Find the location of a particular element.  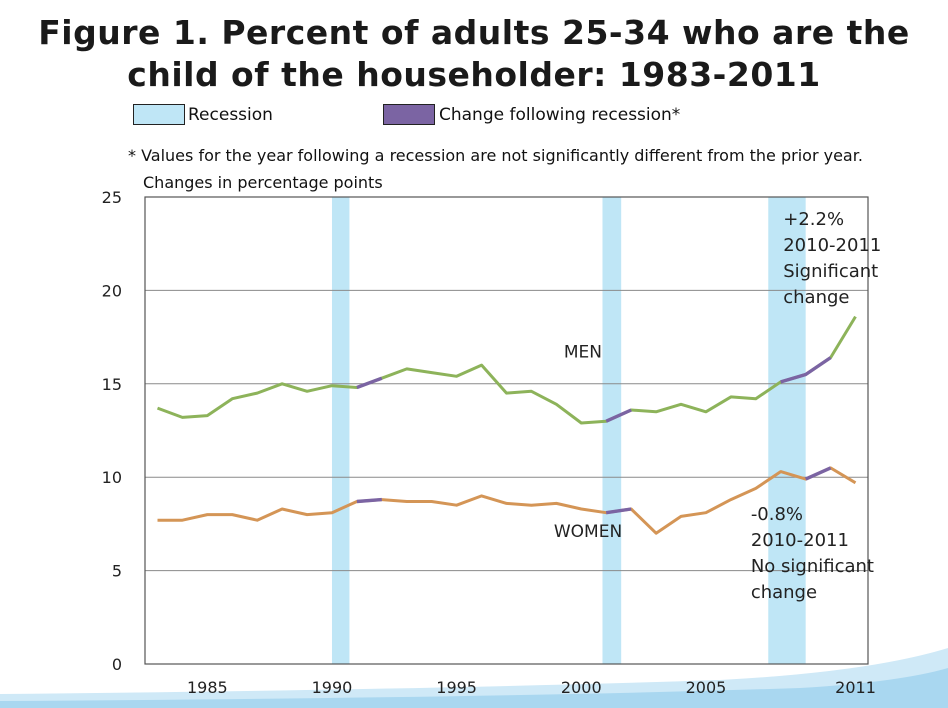

annotation-2-line-4: change is located at coordinates (784, 592).